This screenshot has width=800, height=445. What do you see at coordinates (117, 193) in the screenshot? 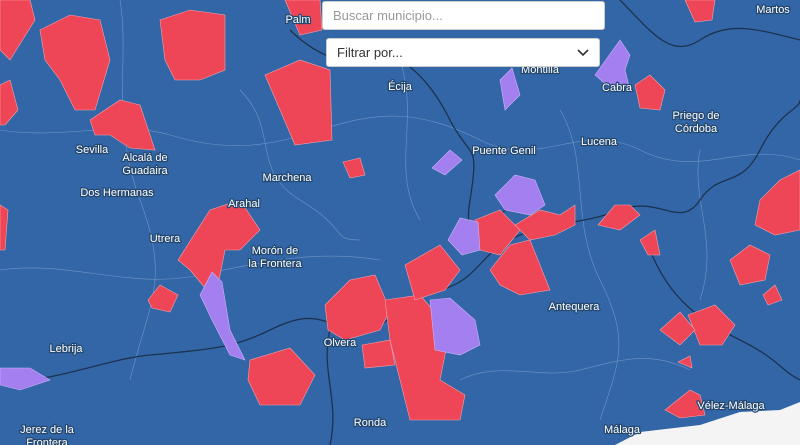
I see `place-label: Dos Hermanas` at bounding box center [117, 193].